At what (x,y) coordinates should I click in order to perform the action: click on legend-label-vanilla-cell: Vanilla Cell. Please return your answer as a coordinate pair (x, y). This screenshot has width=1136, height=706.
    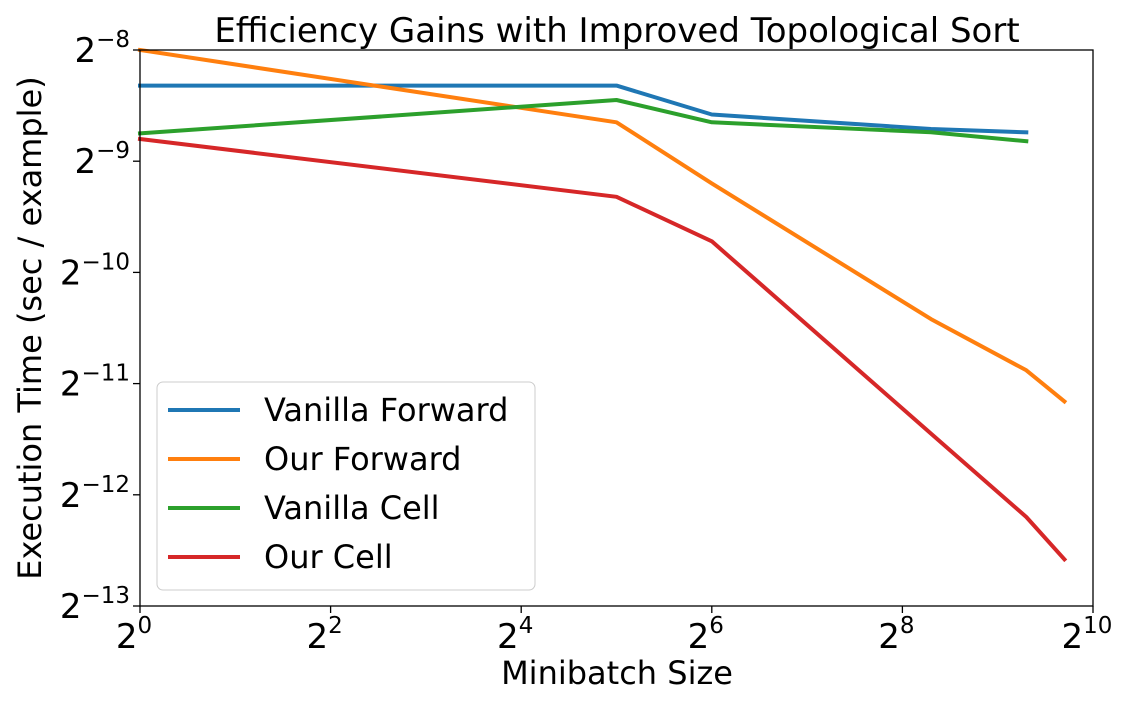
    Looking at the image, I should click on (352, 508).